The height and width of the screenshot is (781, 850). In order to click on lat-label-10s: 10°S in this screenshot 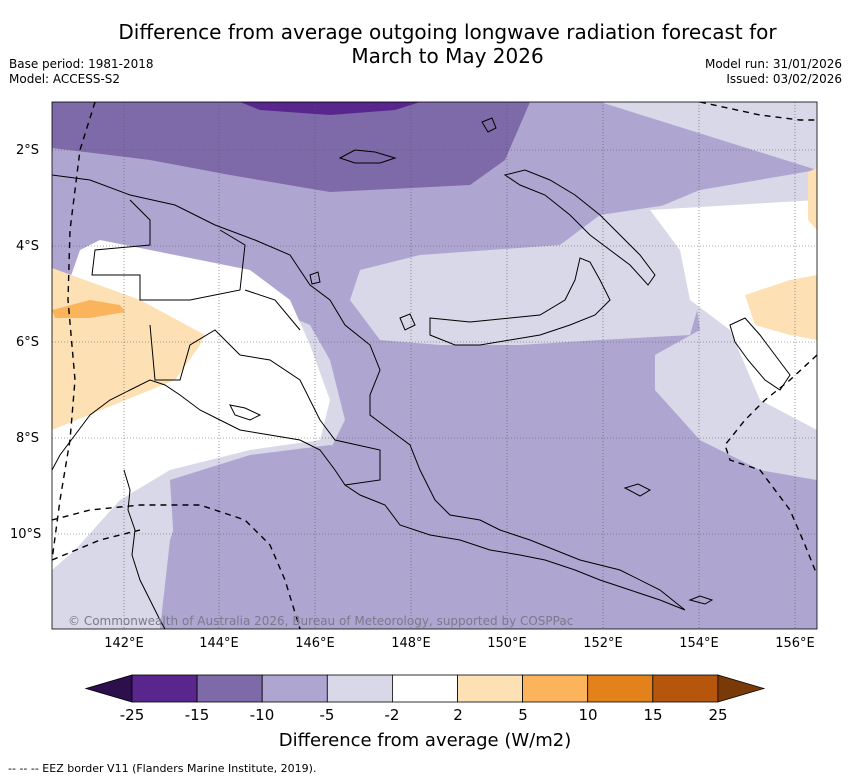, I will do `click(26, 534)`.